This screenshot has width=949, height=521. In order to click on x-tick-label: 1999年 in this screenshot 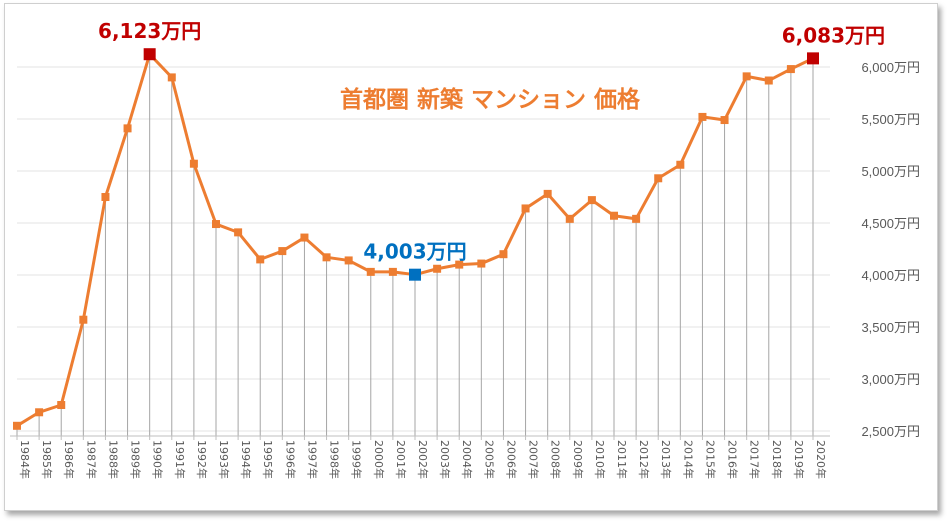, I will do `click(357, 459)`.